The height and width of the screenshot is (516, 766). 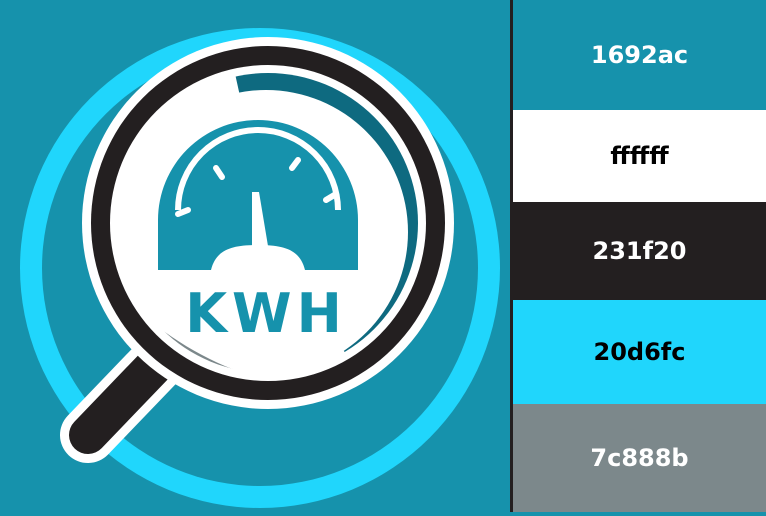 I want to click on color-swatch: ffffff, so click(x=639, y=156).